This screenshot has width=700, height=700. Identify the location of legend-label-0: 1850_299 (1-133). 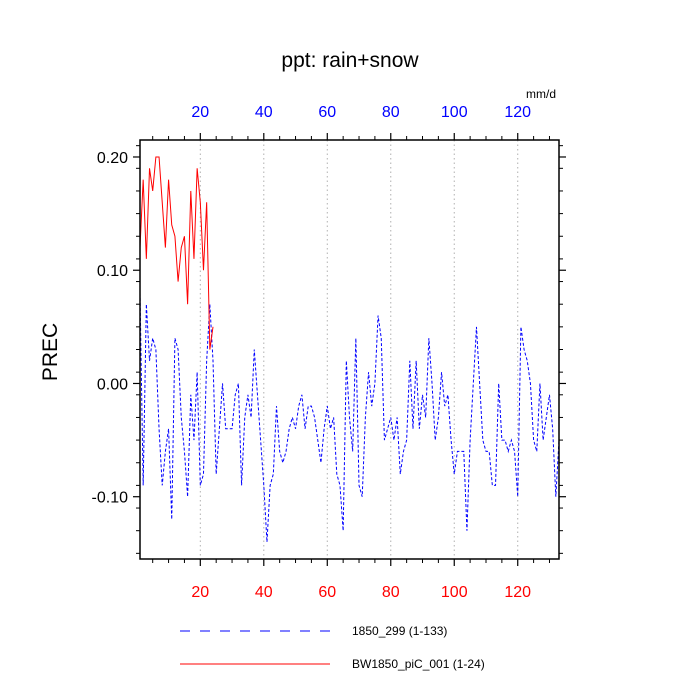
(399, 631).